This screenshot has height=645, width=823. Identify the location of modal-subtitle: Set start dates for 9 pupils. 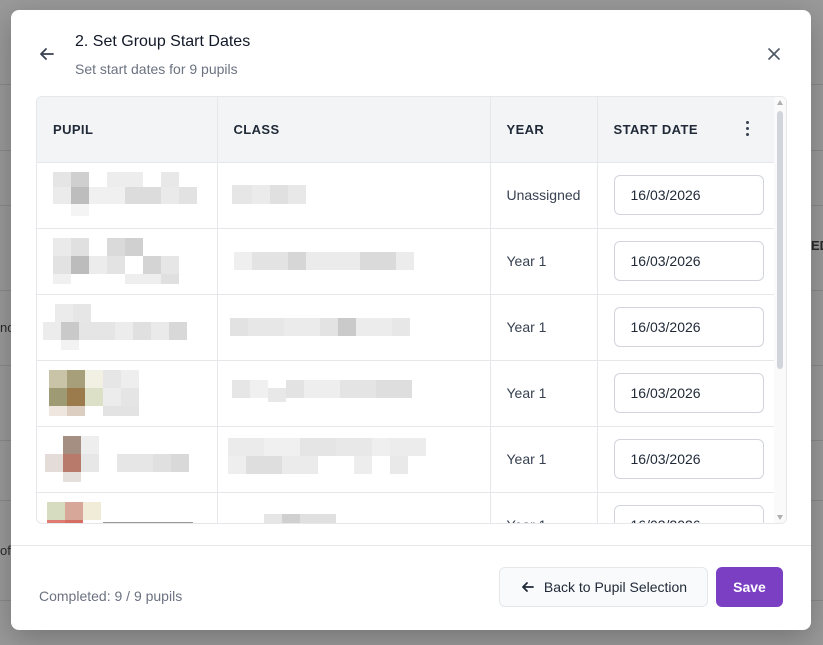
(156, 69).